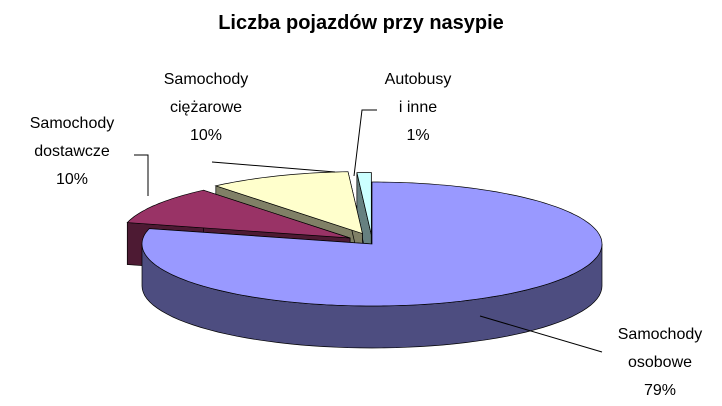 The width and height of the screenshot is (722, 406). What do you see at coordinates (660, 390) in the screenshot?
I see `value-label: 79%` at bounding box center [660, 390].